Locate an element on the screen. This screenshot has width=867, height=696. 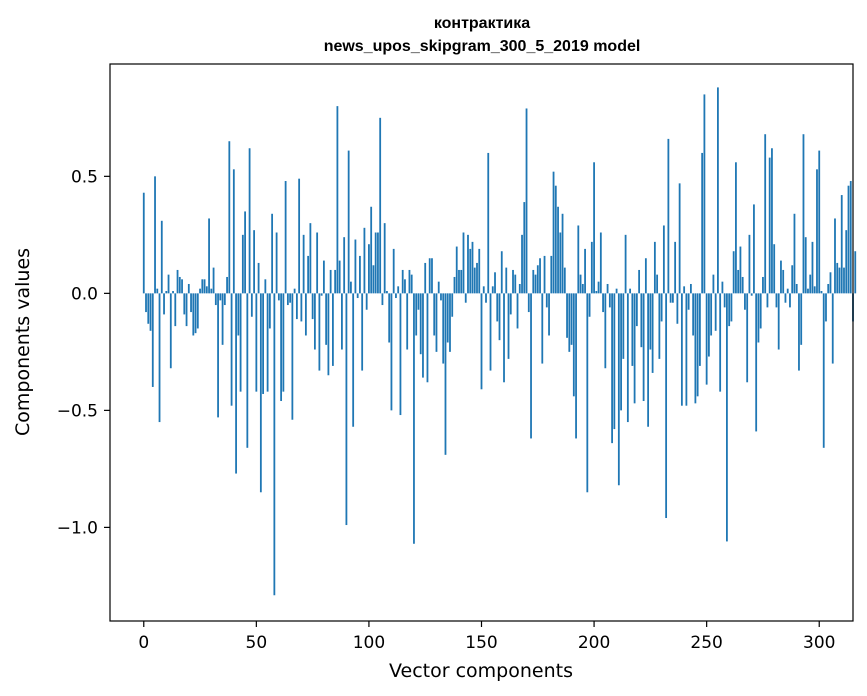
y-tick-label: −0.5 is located at coordinates (77, 411).